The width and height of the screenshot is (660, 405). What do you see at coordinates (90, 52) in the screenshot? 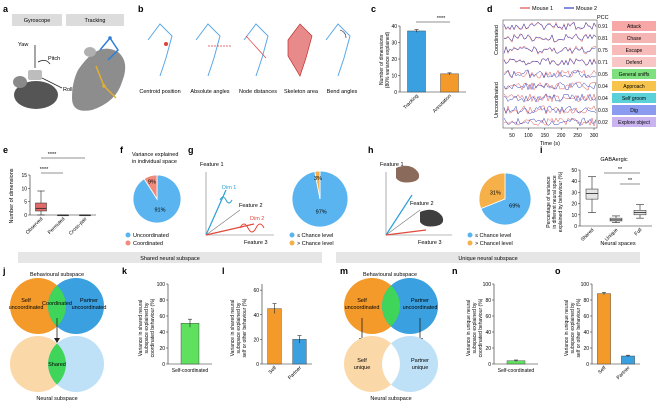
I see `tracked-mouse-ear` at bounding box center [90, 52].